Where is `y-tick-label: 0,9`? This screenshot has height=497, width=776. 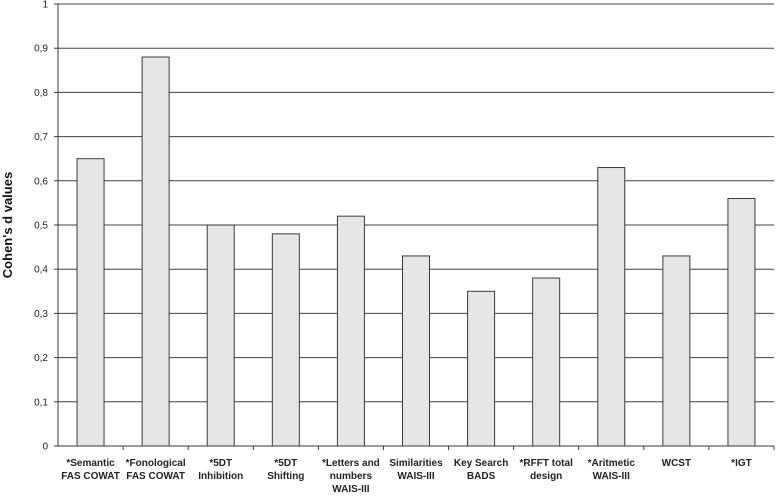 y-tick-label: 0,9 is located at coordinates (41, 49).